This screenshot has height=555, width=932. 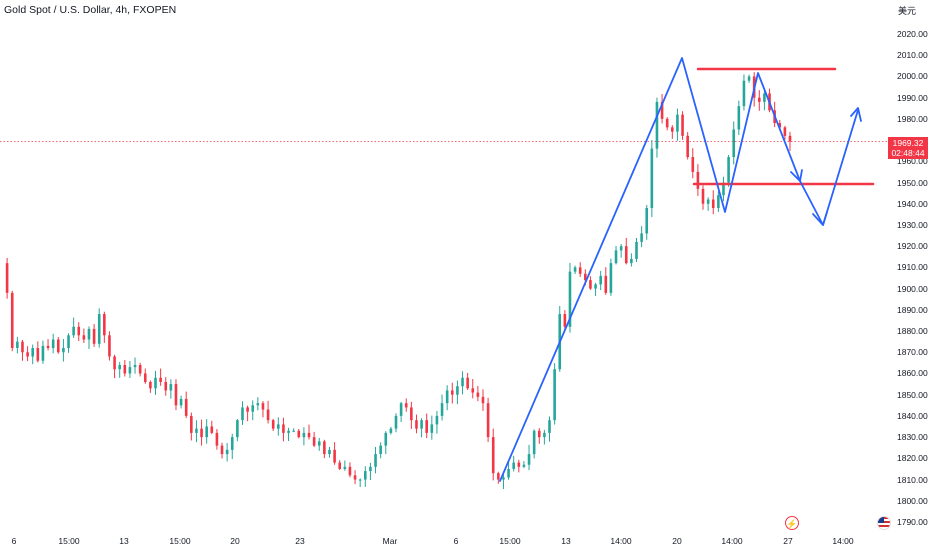 I want to click on arrowhead-up, so click(x=856, y=114).